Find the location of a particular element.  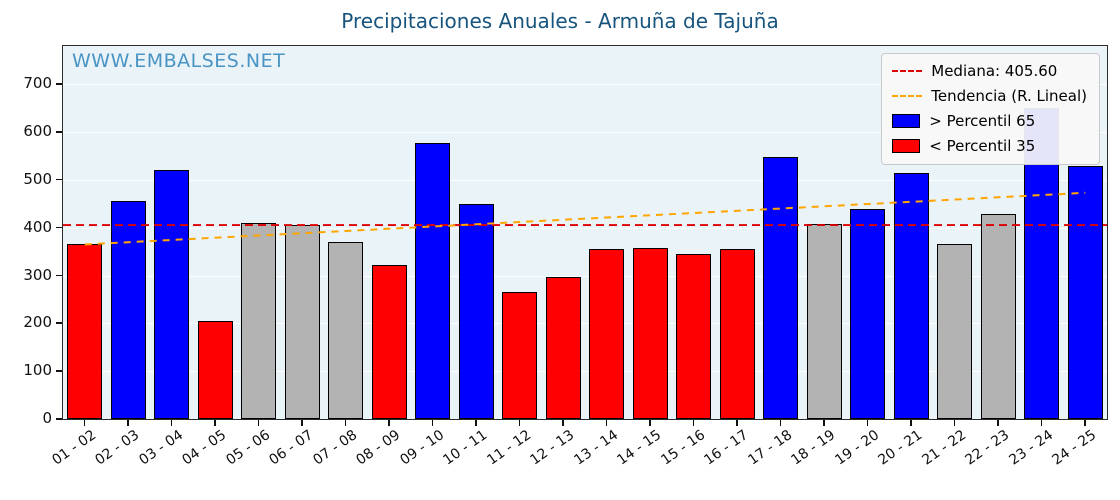

legend-item-median: Mediana: 405.60 is located at coordinates (989, 71).